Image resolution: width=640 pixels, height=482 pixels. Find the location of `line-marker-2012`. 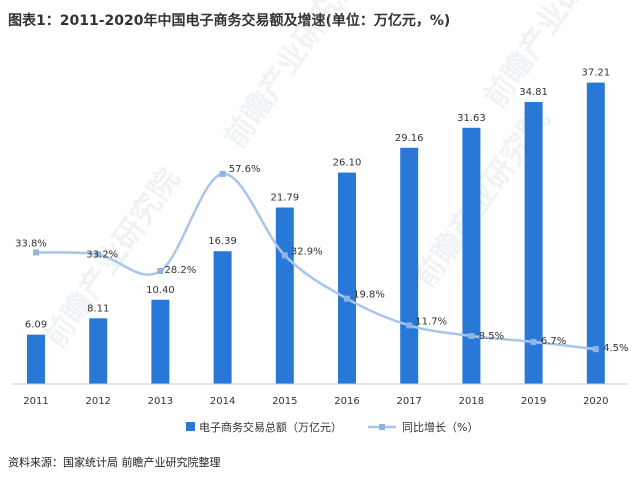

line-marker-2012 is located at coordinates (98, 254).